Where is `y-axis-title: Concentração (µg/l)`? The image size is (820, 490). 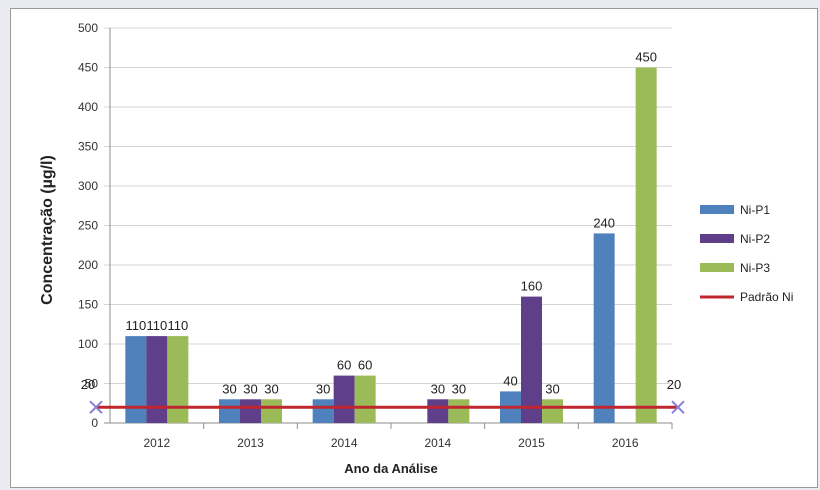 y-axis-title: Concentração (µg/l) is located at coordinates (47, 230).